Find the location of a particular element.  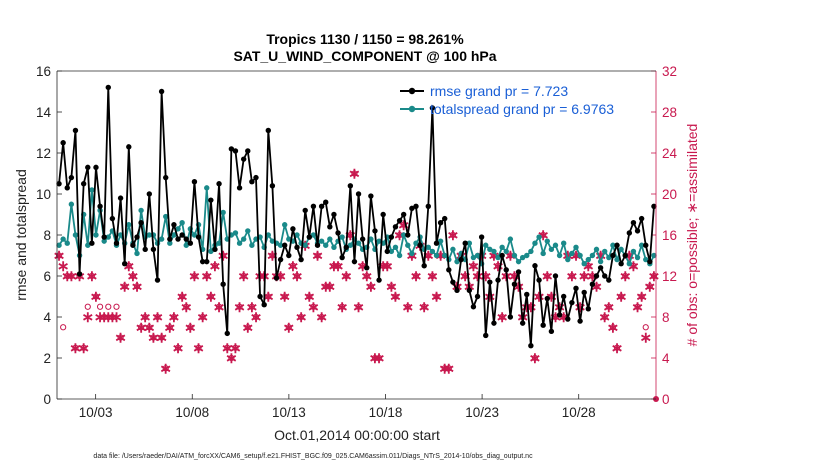

x-tick-label: 10/08 is located at coordinates (192, 412).